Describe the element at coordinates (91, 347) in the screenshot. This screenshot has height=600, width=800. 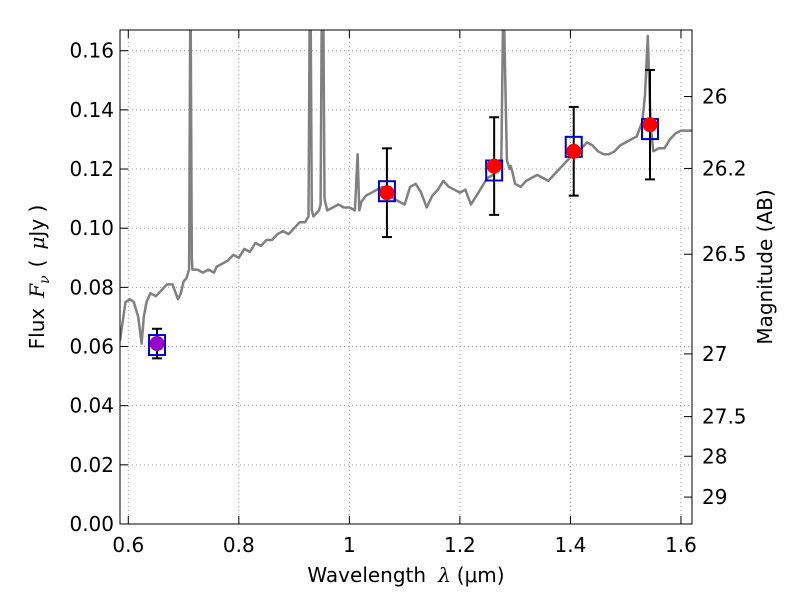
I see `y-tick-label: 0.06` at that location.